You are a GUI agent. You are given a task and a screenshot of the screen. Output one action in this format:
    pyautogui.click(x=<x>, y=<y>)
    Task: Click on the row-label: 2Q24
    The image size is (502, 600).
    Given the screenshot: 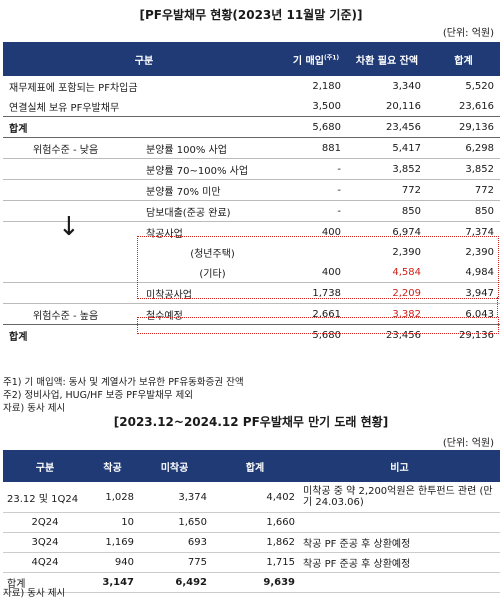 What is the action you would take?
    pyautogui.click(x=45, y=522)
    